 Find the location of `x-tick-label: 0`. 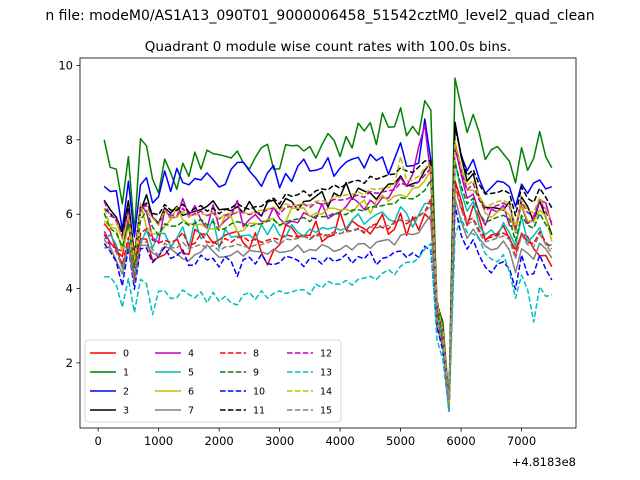

x-tick-label: 0 is located at coordinates (97, 441).